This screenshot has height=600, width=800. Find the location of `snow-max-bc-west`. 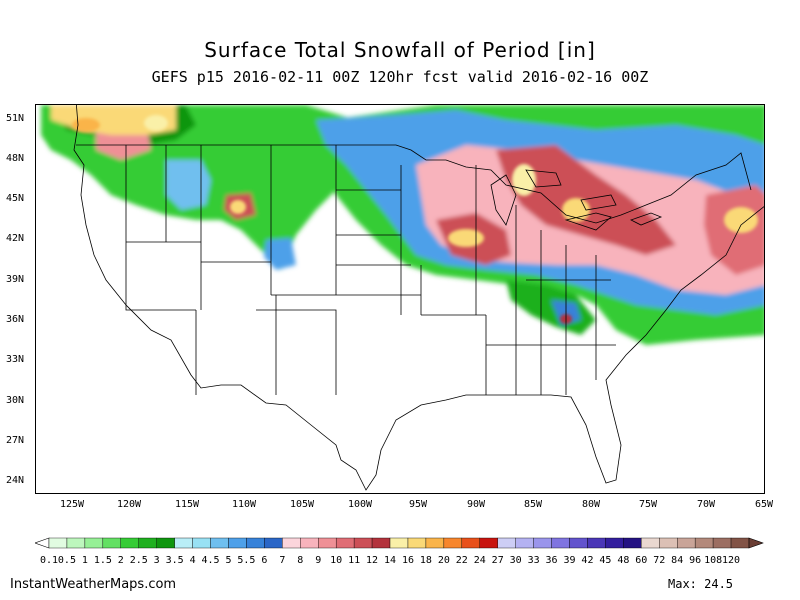

snow-max-bc-west is located at coordinates (86, 125).